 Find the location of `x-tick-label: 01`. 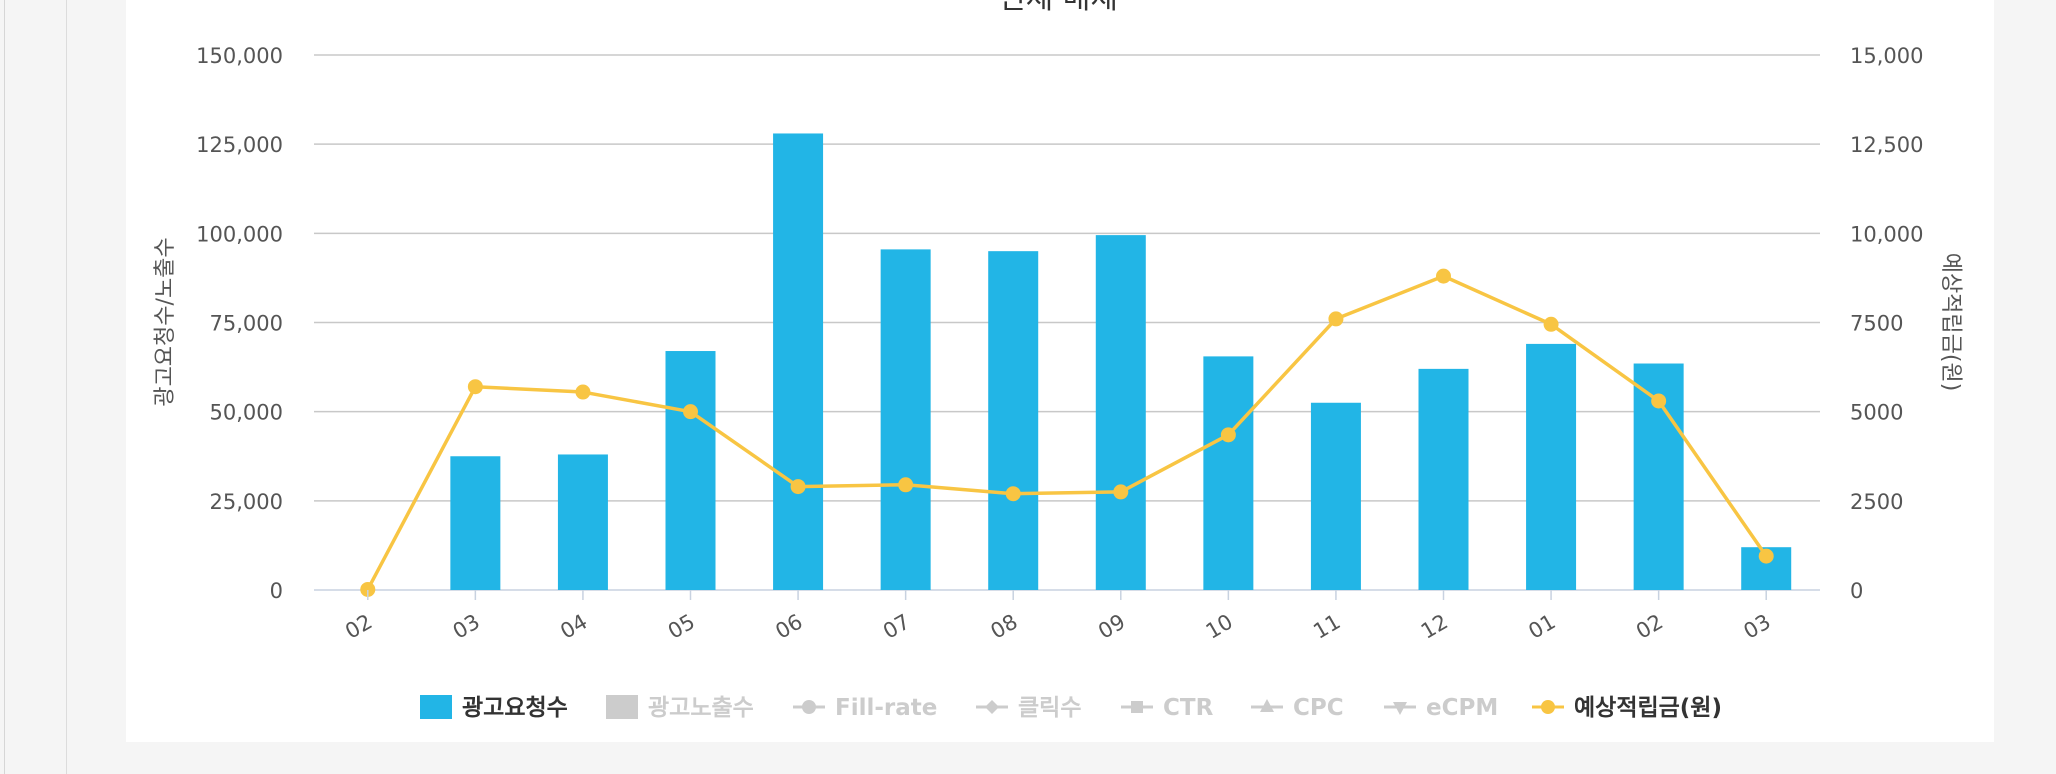

x-tick-label: 01 is located at coordinates (1541, 627).